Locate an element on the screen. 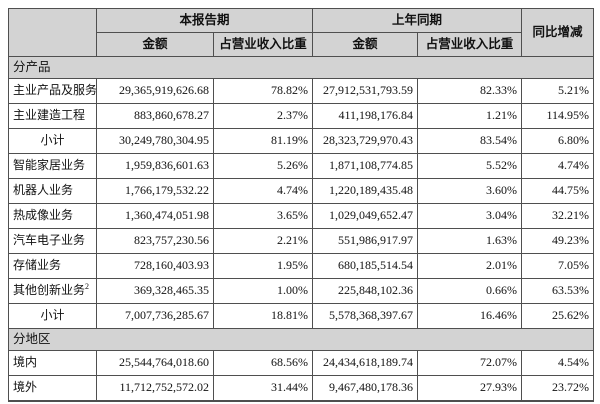 This screenshot has width=600, height=404. section-header-row: 分产品 is located at coordinates (301, 67).